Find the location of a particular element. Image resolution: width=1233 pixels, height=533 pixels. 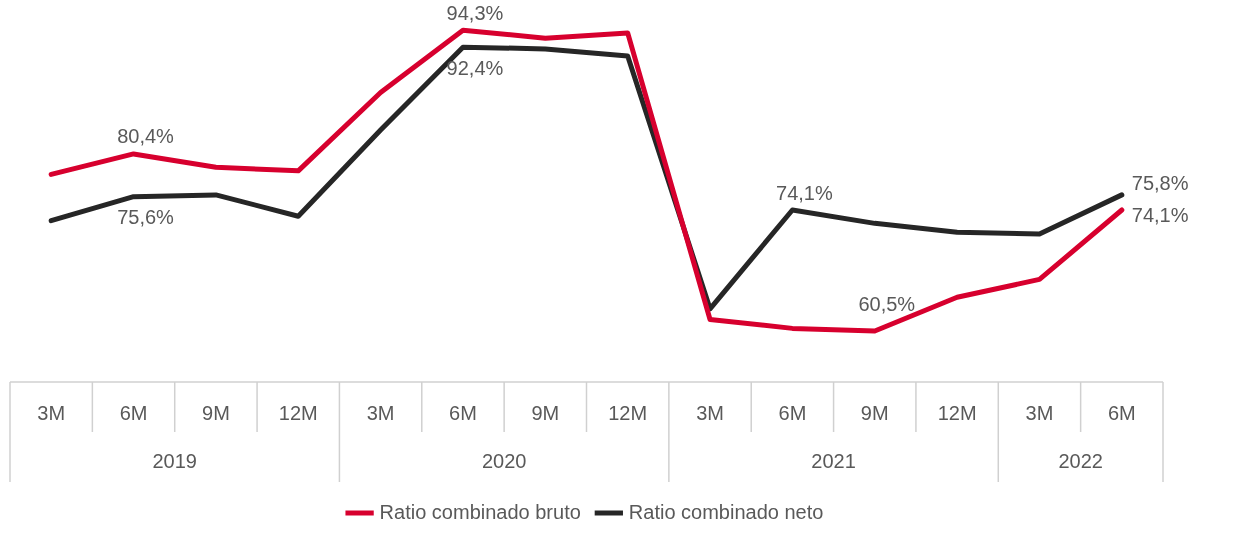

data-label: 94,3% is located at coordinates (475, 12).